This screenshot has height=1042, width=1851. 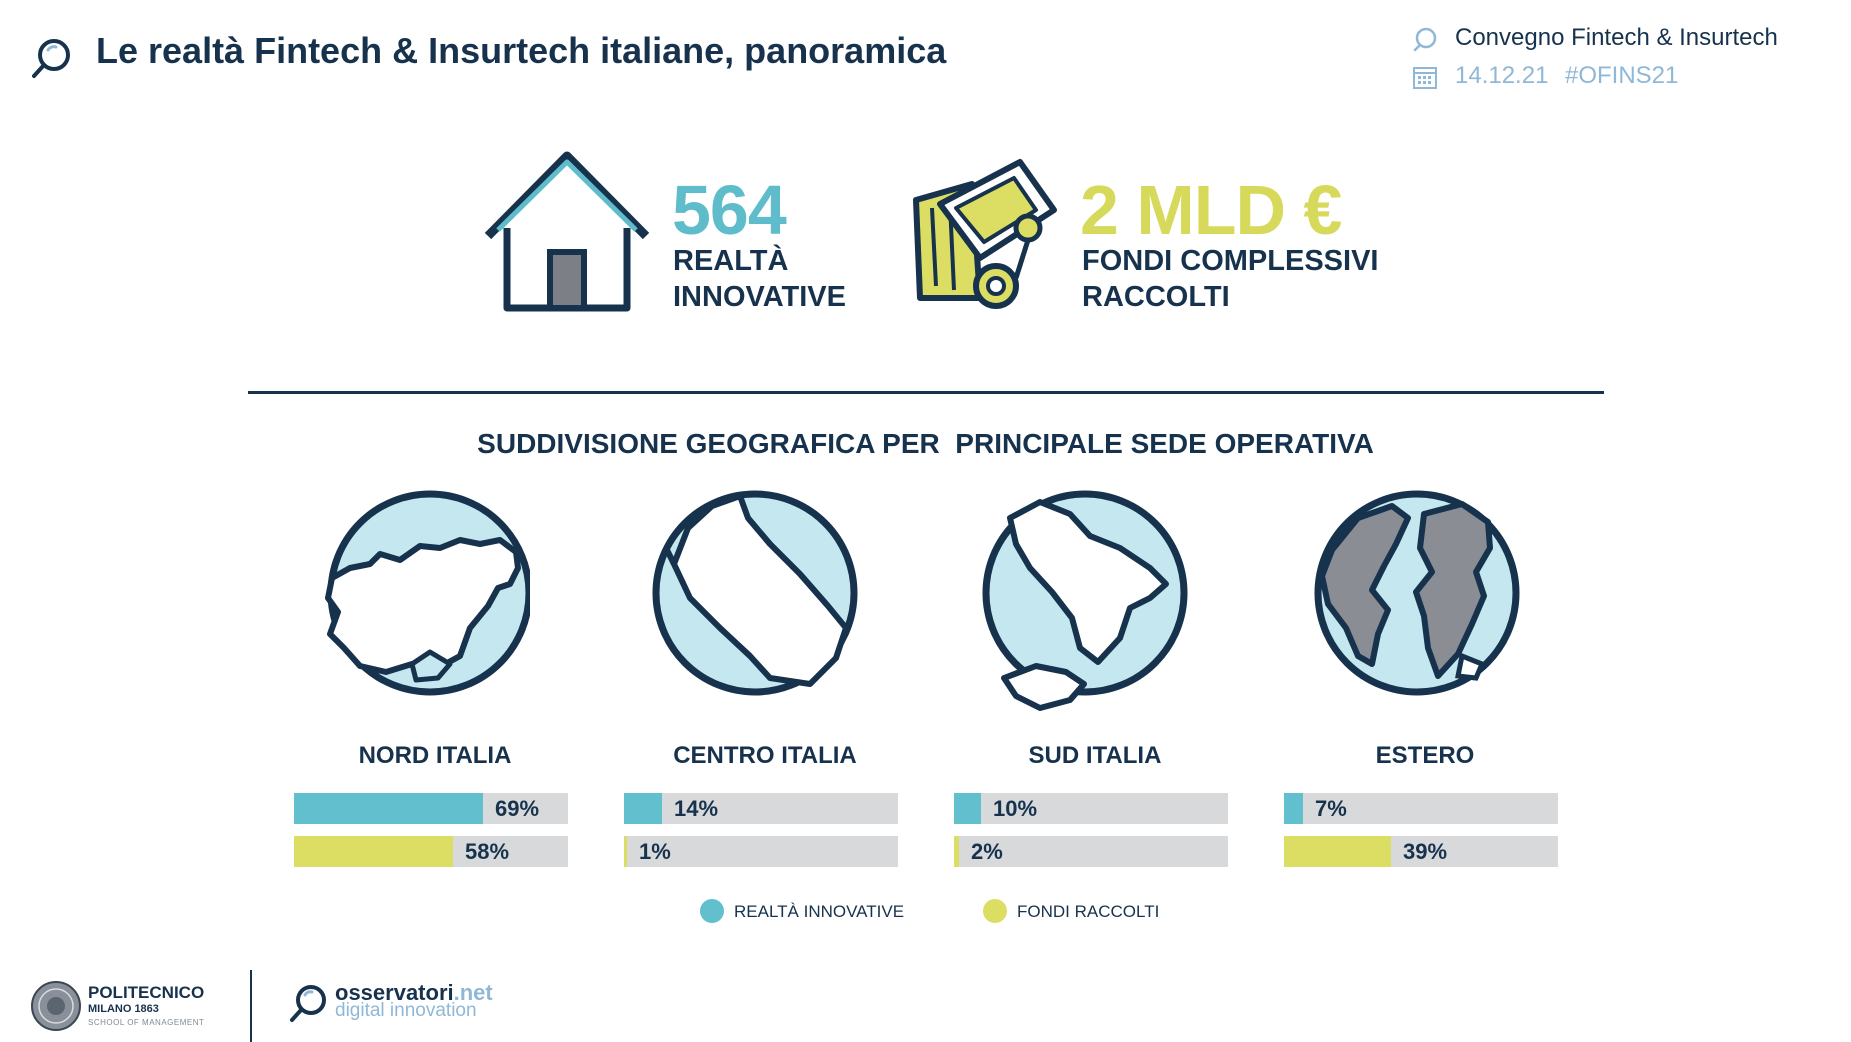 What do you see at coordinates (56, 1006) in the screenshot?
I see `politecnico-seal-logo` at bounding box center [56, 1006].